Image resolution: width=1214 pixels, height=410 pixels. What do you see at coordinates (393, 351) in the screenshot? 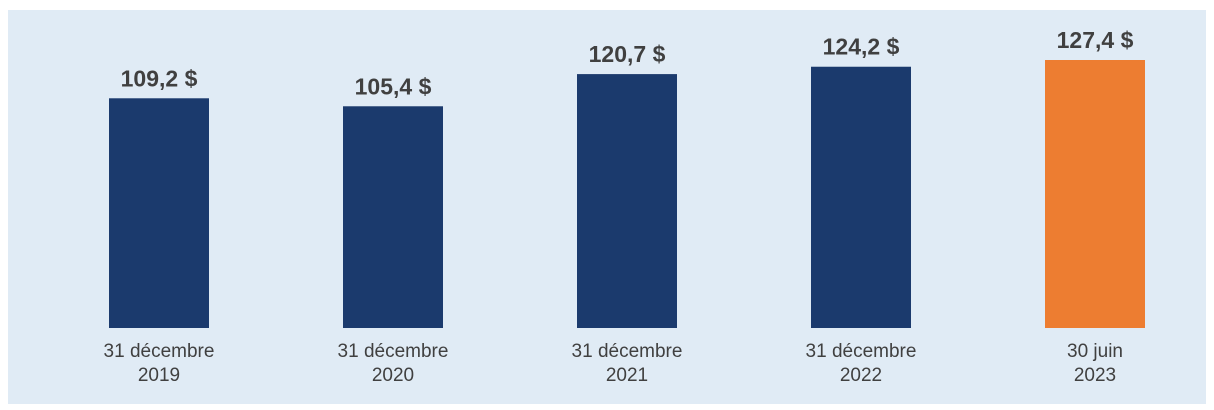
I see `category-label-1-line-0: 31 décembre` at bounding box center [393, 351].